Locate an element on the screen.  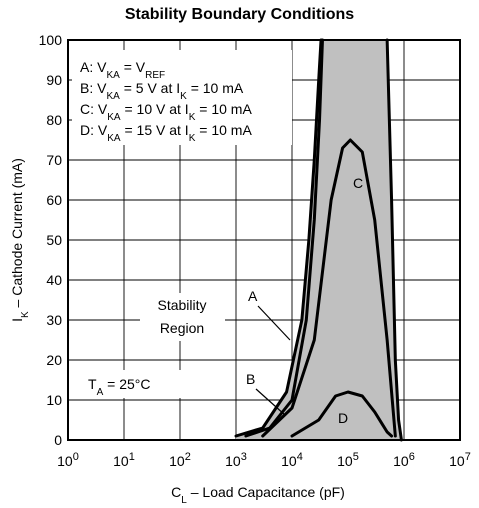
x-tick-label-3: 10³ is located at coordinates (236, 460).